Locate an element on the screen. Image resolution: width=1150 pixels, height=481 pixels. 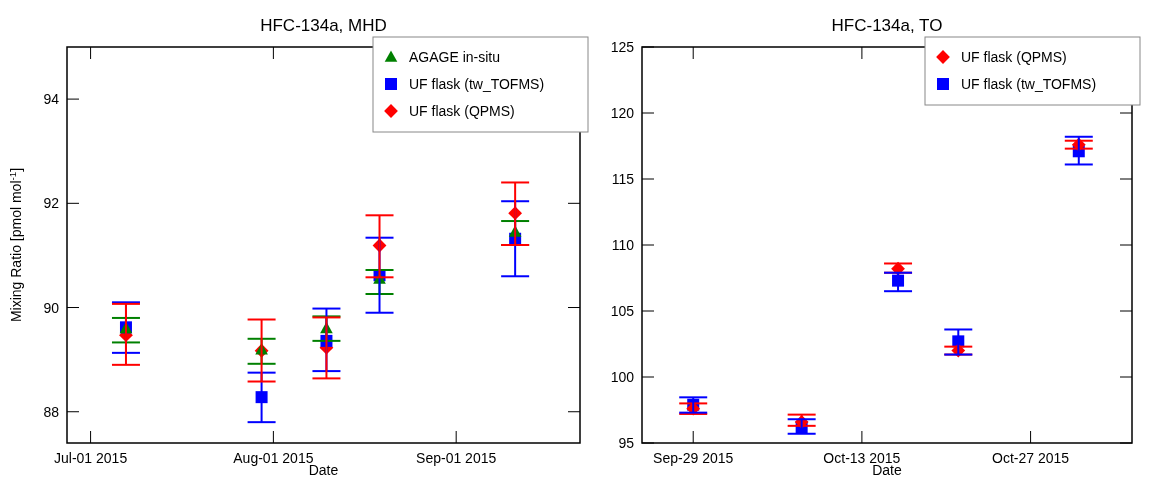
x-tick-label: Sep-01 2015 is located at coordinates (456, 458).